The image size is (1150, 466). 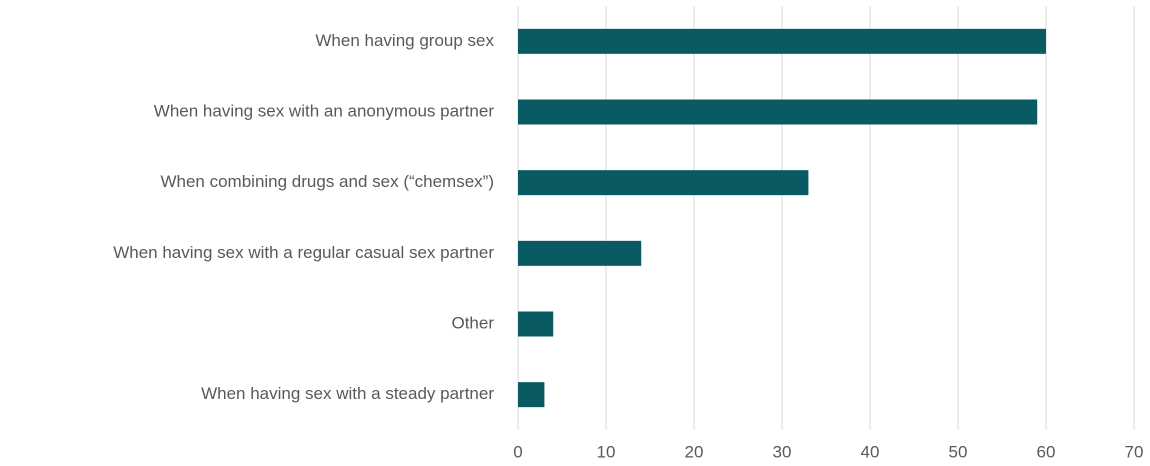 I want to click on x-tick-label: 50, so click(x=958, y=451).